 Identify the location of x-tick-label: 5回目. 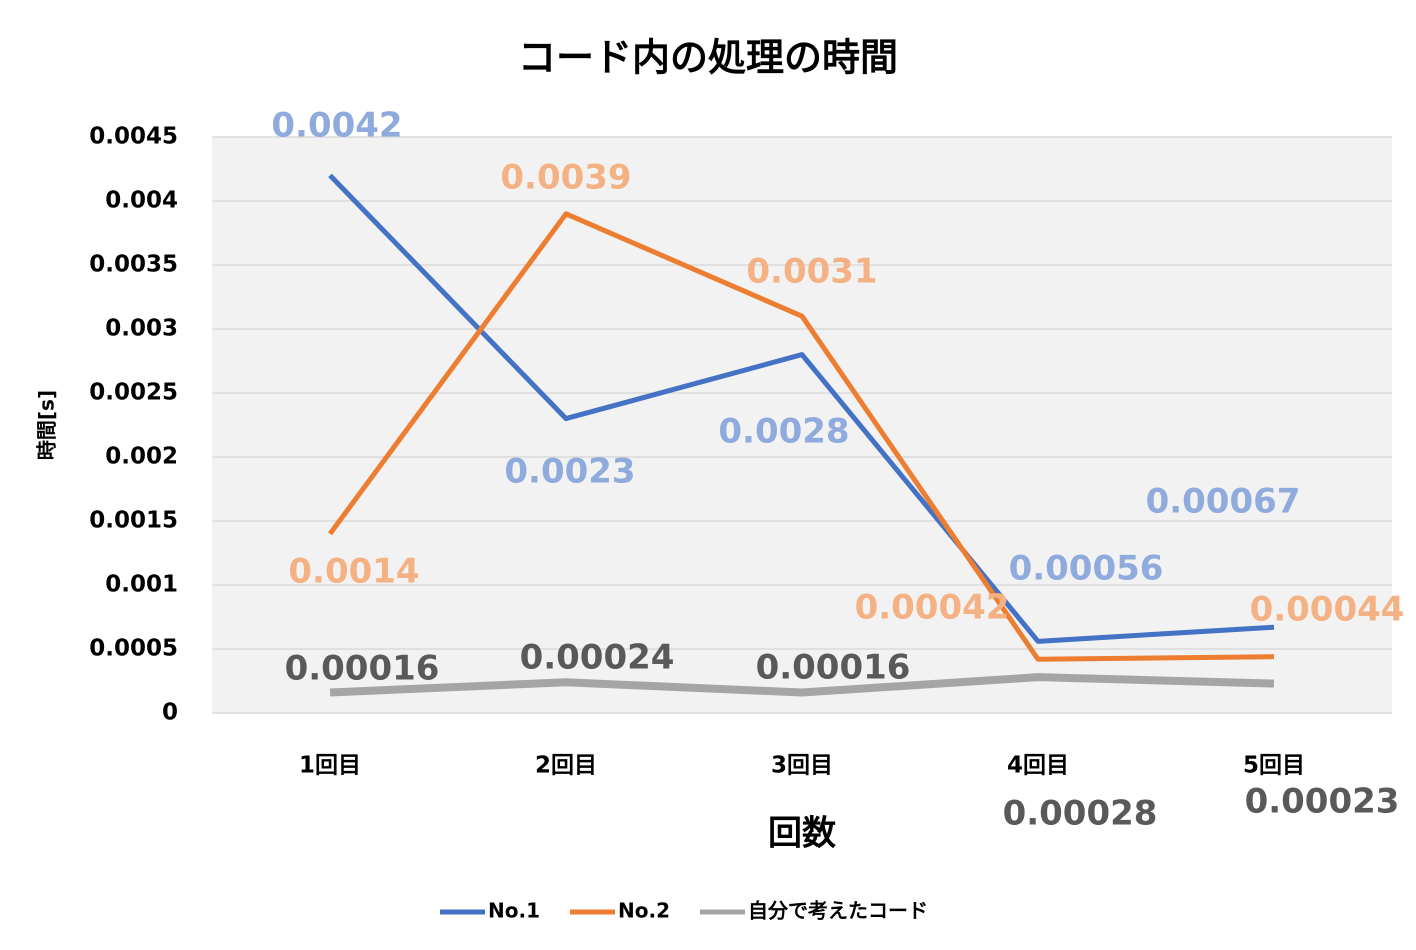
(1274, 766).